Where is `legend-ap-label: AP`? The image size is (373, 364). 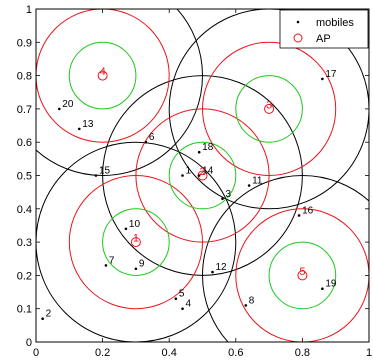
legend-ap-label: AP is located at coordinates (323, 39).